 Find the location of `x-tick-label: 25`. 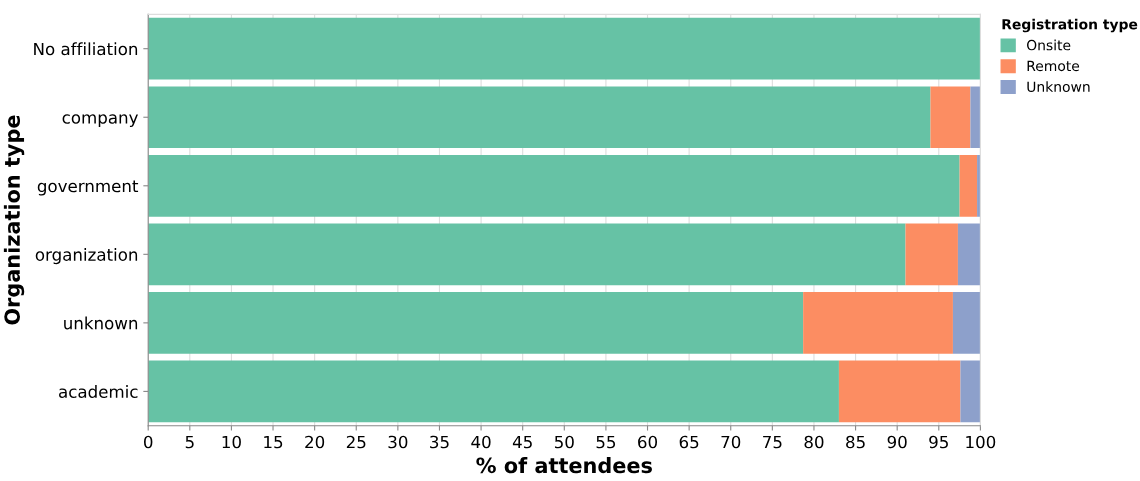

x-tick-label: 25 is located at coordinates (356, 442).